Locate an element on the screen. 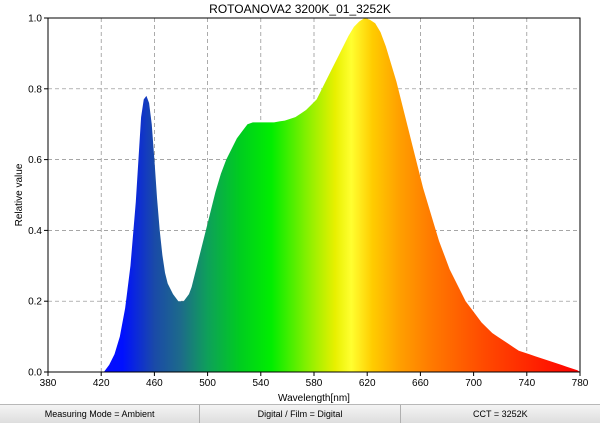  x-axis-label: Wavelength[nm] is located at coordinates (314, 398).